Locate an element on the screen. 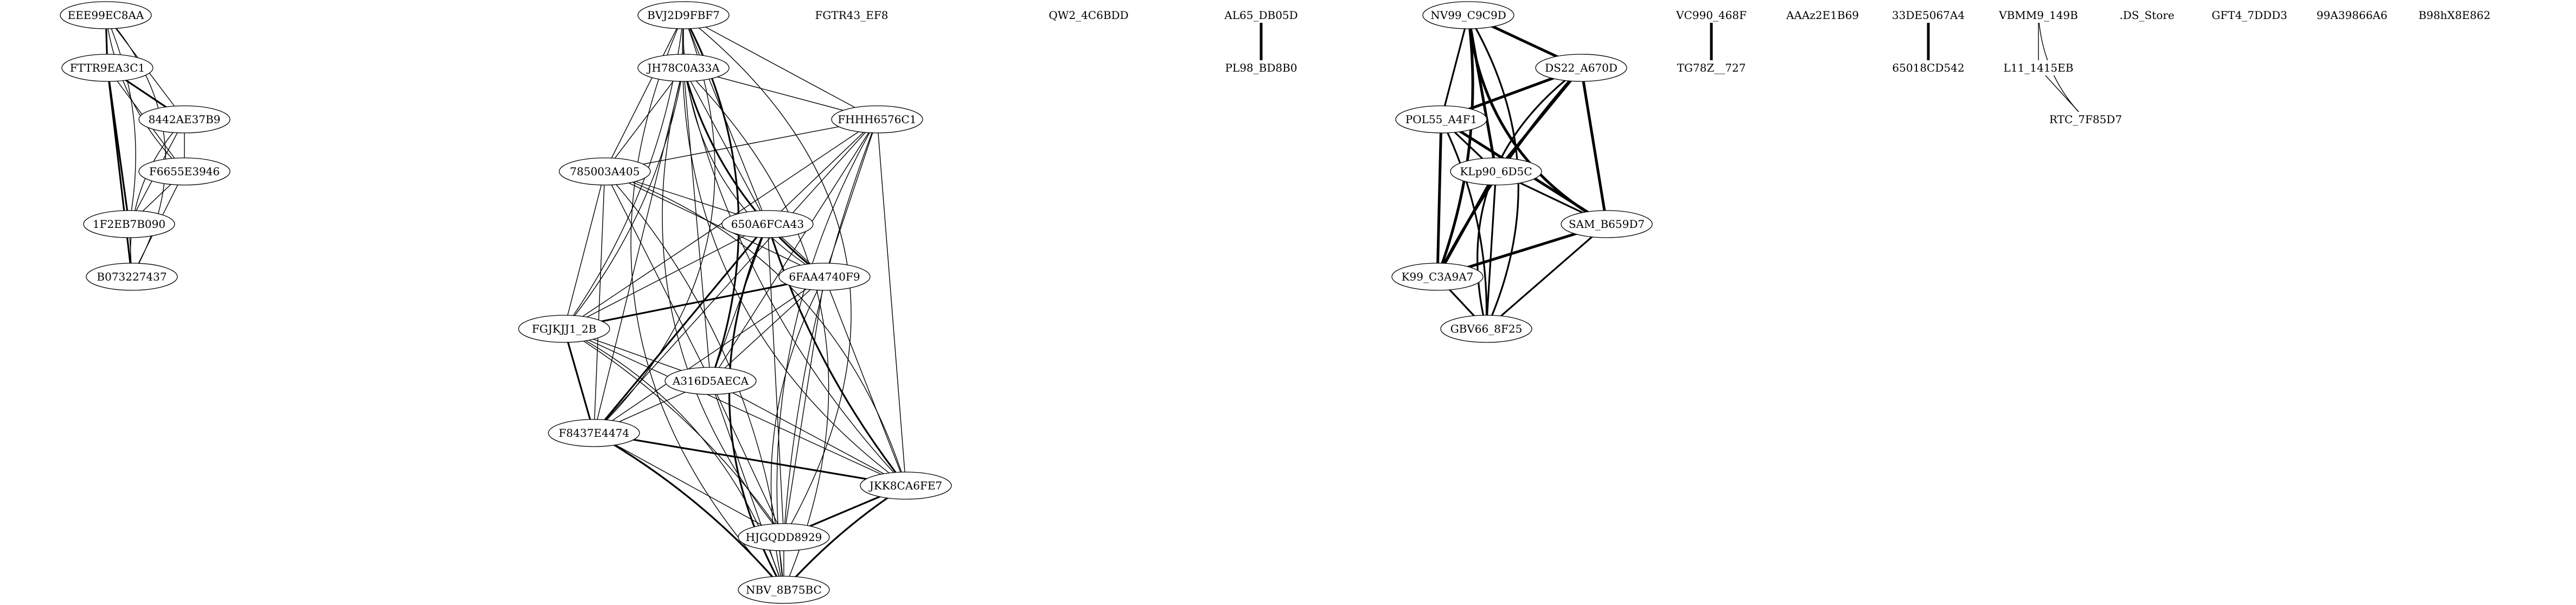  node-label: EEE99EC8AA is located at coordinates (106, 16).